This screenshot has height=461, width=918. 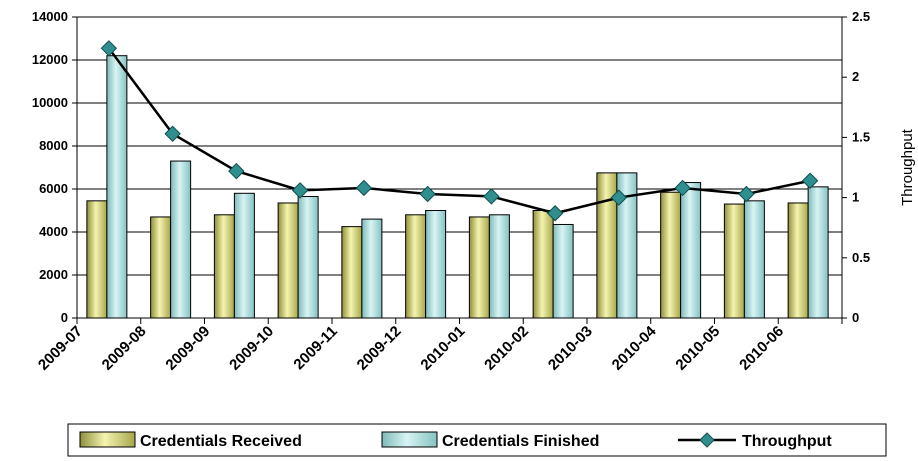 I want to click on left-axis-tick-label: 8000, so click(x=53, y=145).